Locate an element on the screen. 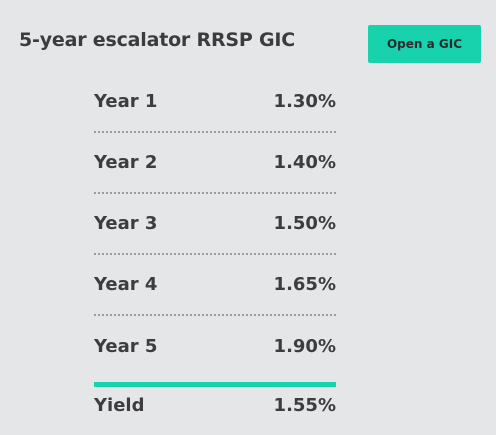 This screenshot has width=496, height=435. product-title: 5-year escalator RRSP GIC is located at coordinates (157, 40).